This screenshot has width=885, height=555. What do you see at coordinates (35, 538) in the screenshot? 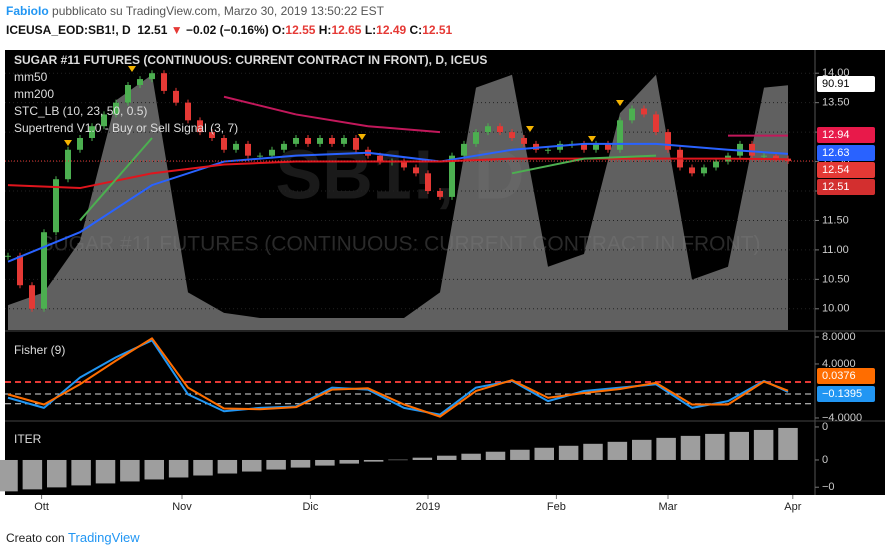
I see `footer-text: Creato con` at bounding box center [35, 538].